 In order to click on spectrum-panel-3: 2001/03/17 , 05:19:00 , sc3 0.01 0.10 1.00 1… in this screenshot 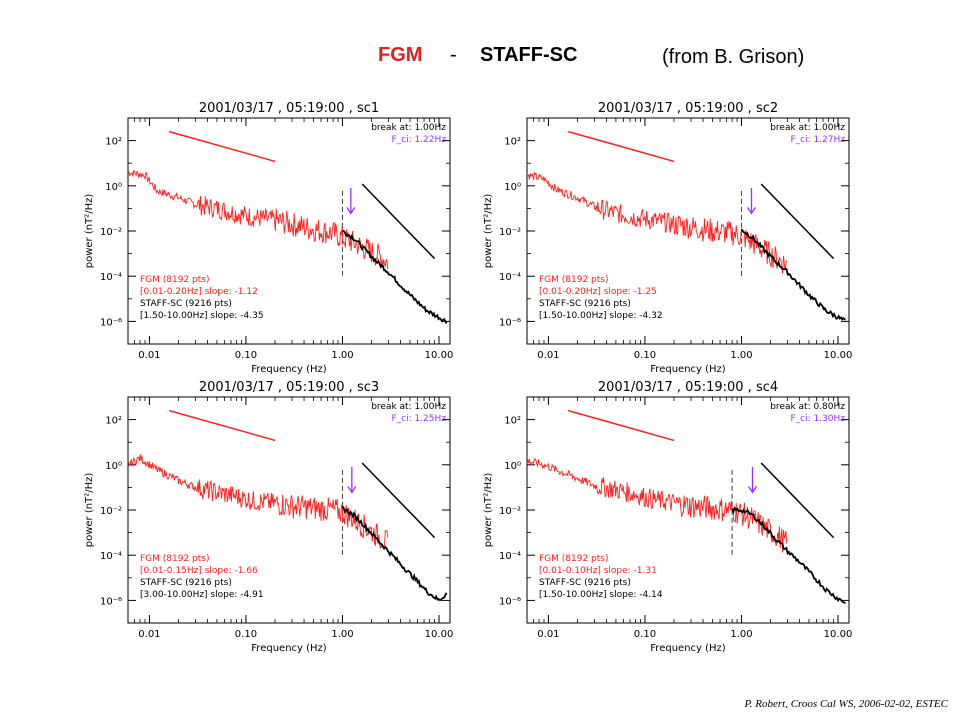, I will do `click(268, 517)`.